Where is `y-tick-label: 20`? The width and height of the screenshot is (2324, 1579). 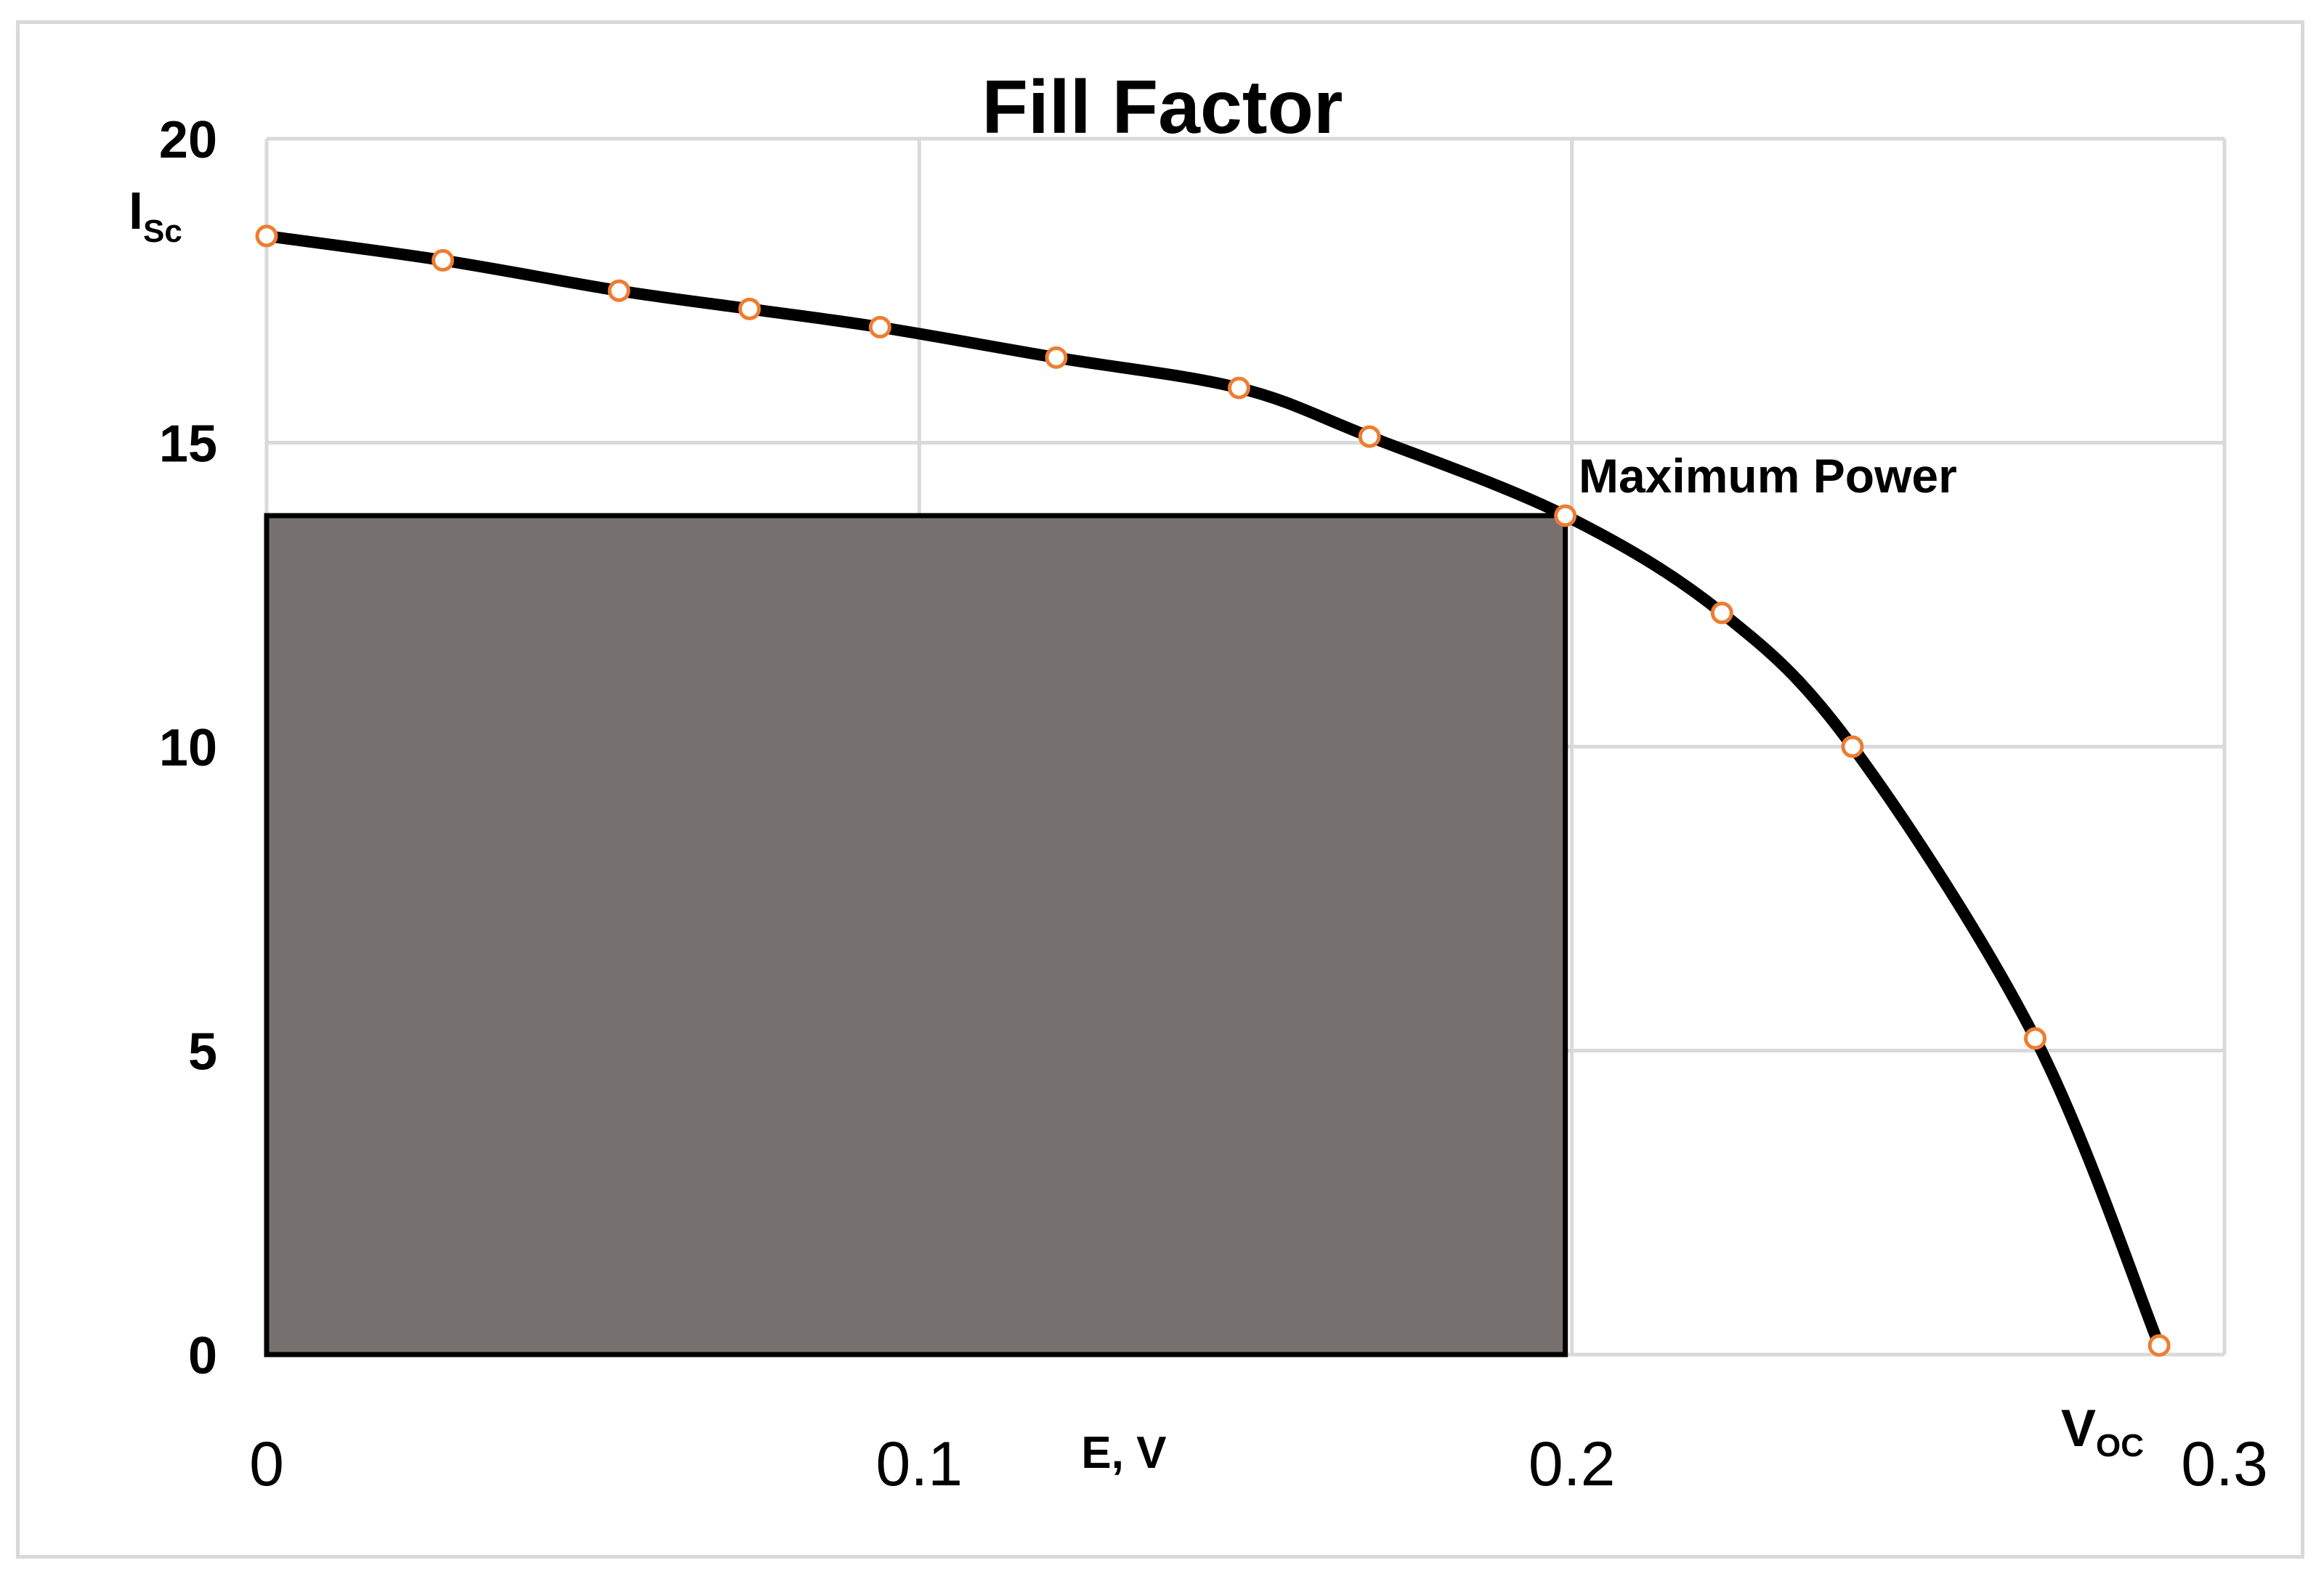
y-tick-label: 20 is located at coordinates (188, 140).